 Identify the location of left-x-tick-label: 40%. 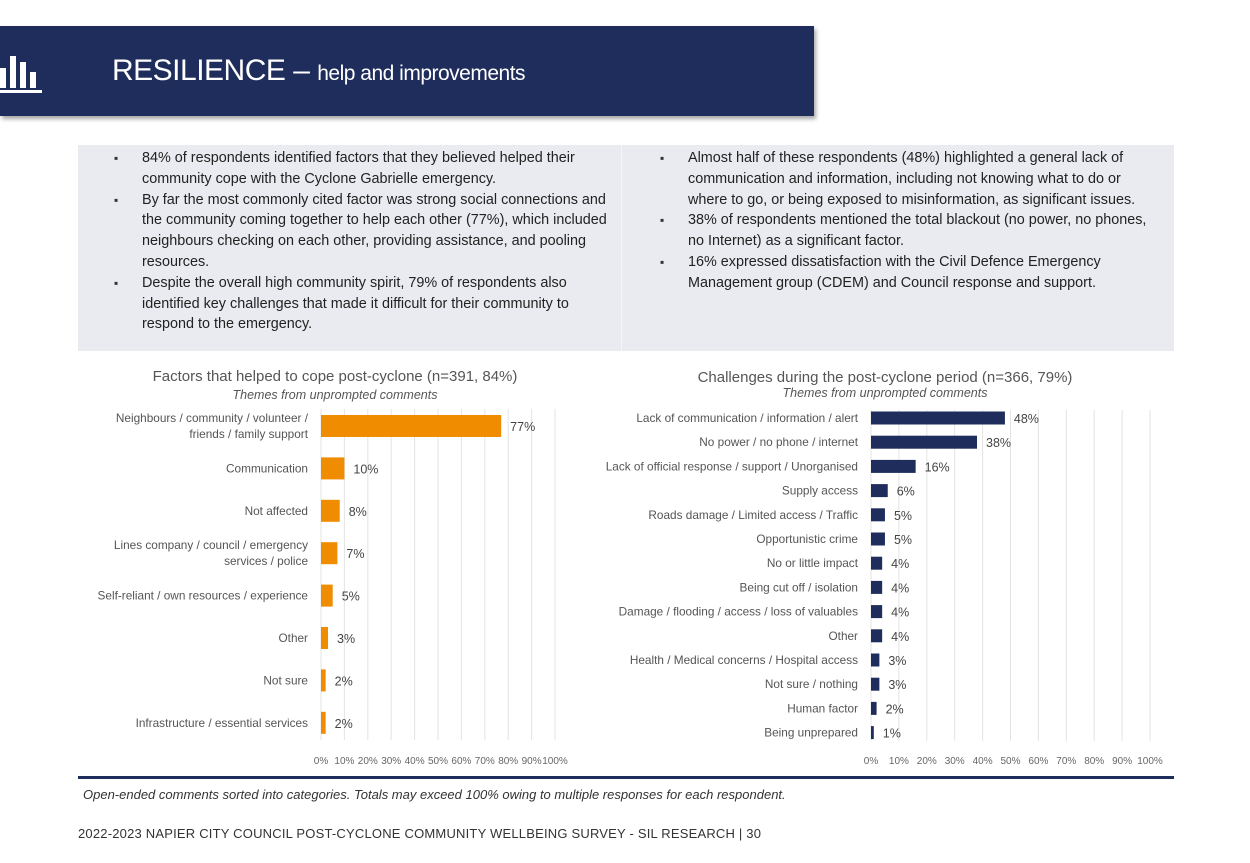
(415, 761).